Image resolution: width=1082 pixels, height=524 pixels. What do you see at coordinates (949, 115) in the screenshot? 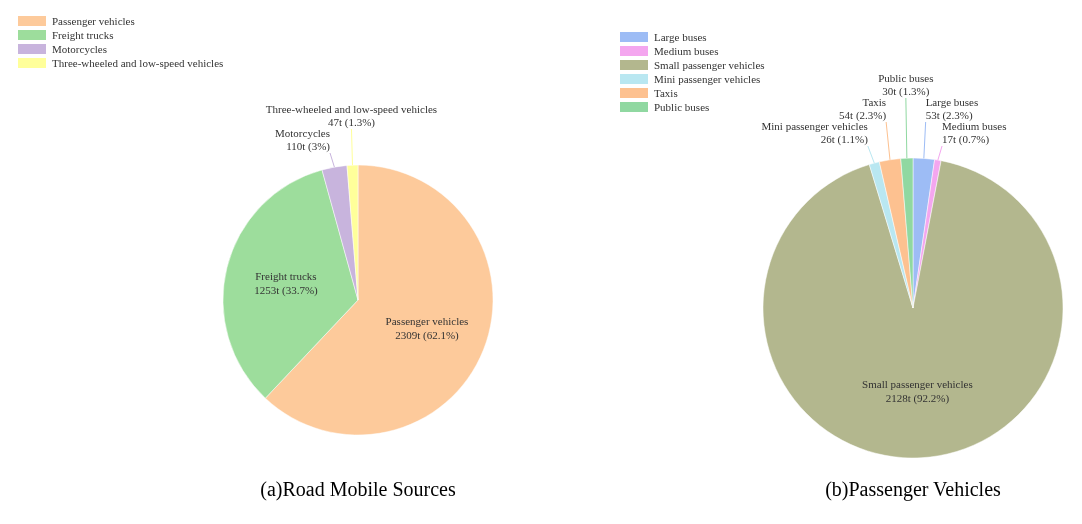
I see `data-label: 53t (2.3%)` at bounding box center [949, 115].